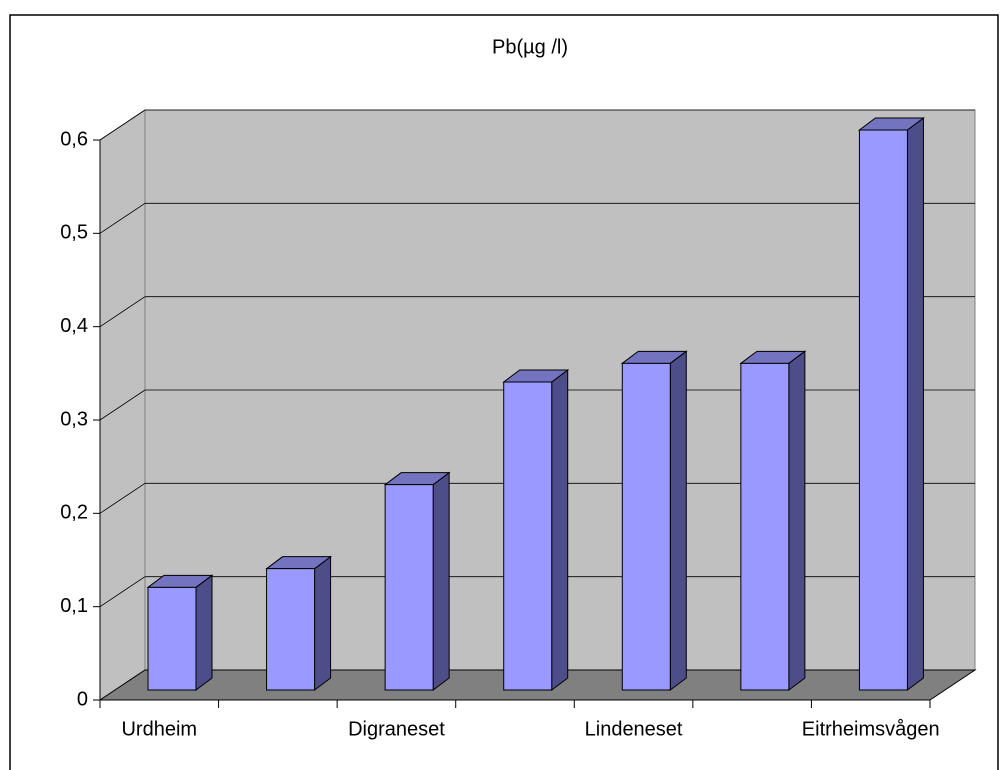 Image resolution: width=1005 pixels, height=770 pixels. I want to click on x-tick-label: Eitrheimsvågen, so click(871, 729).